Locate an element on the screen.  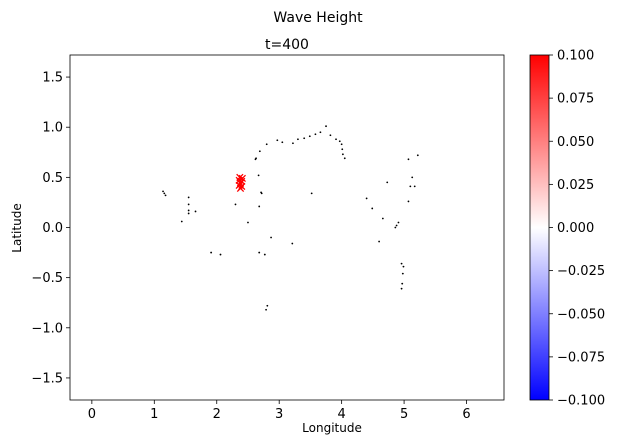
colorbar-tick-label: 0.050 is located at coordinates (575, 142).